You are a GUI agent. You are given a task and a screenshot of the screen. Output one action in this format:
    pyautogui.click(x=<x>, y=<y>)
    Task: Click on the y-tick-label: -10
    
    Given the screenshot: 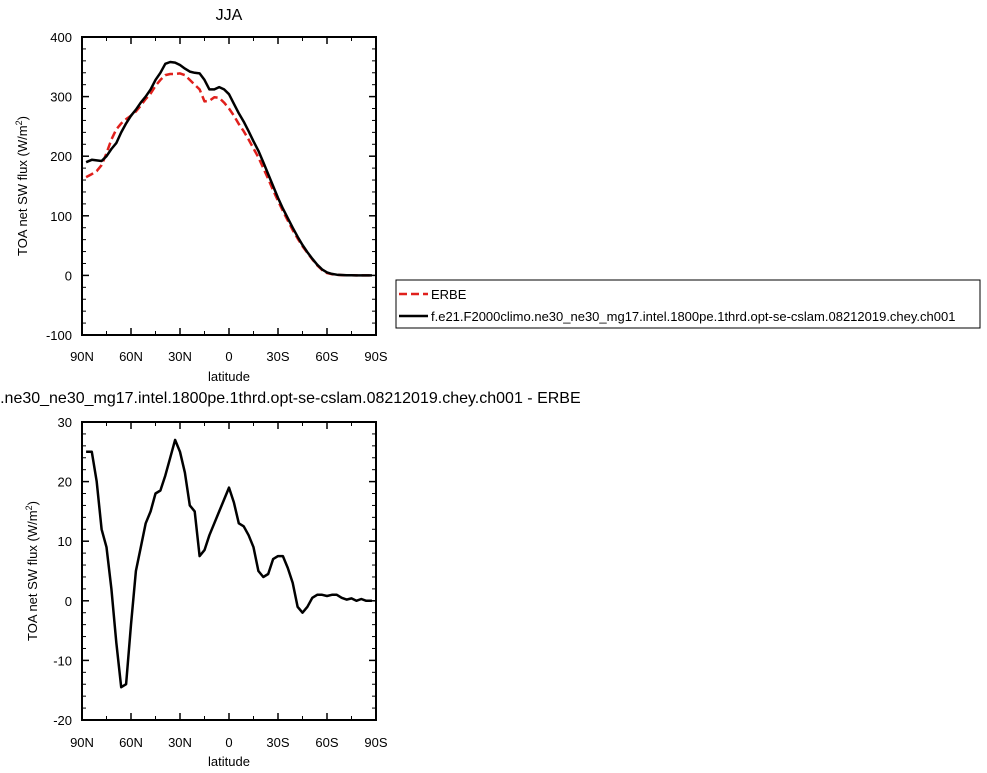 What is the action you would take?
    pyautogui.click(x=62, y=660)
    